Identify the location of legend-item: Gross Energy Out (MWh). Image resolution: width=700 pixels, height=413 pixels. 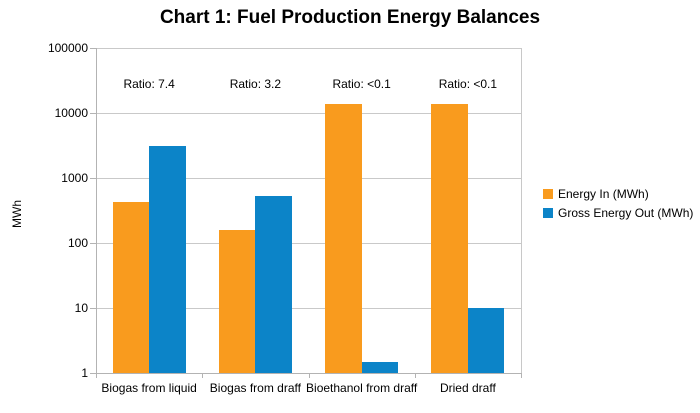
(618, 212).